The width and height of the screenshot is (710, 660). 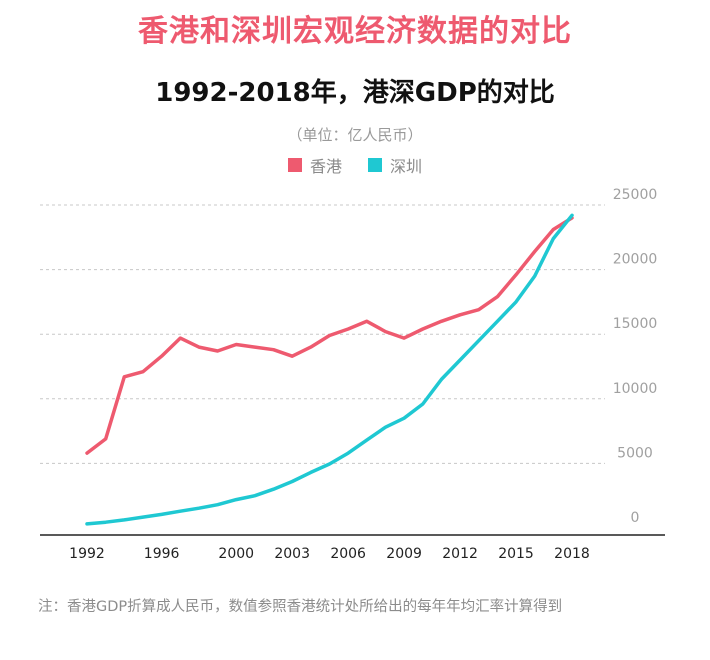 I want to click on y-tick-label: 10000, so click(x=635, y=389).